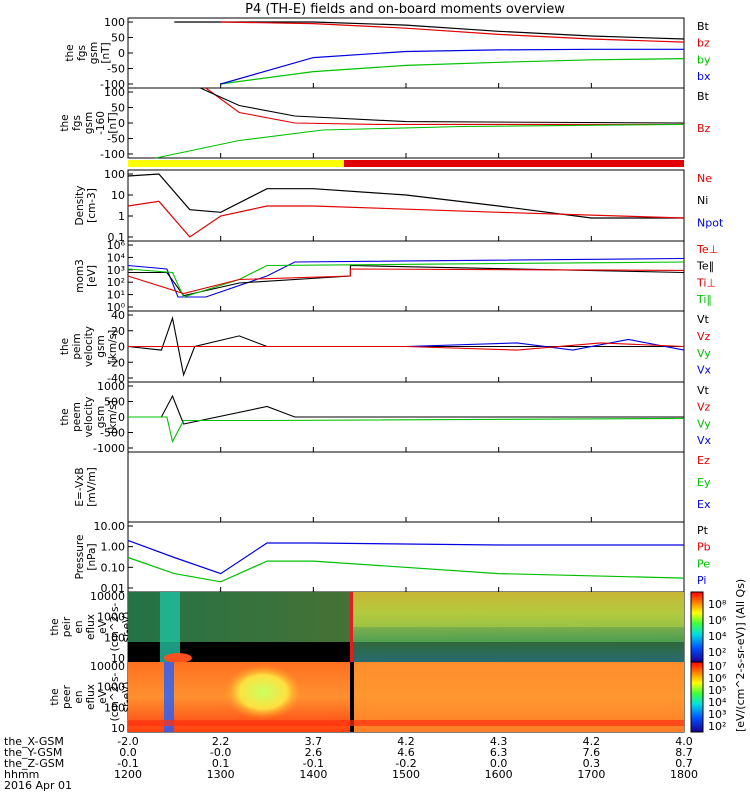 The width and height of the screenshot is (750, 804). I want to click on ytick-label: 1.00, so click(113, 547).